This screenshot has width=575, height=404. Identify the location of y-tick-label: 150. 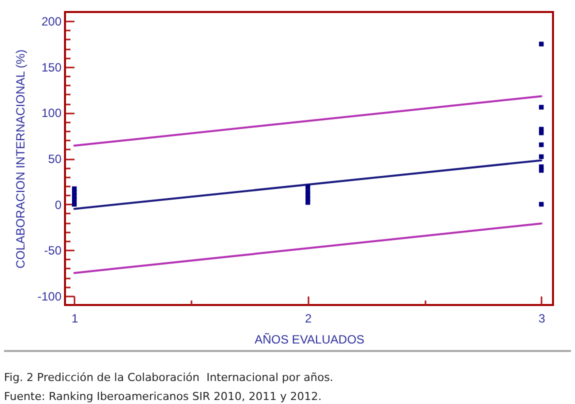
(51, 67).